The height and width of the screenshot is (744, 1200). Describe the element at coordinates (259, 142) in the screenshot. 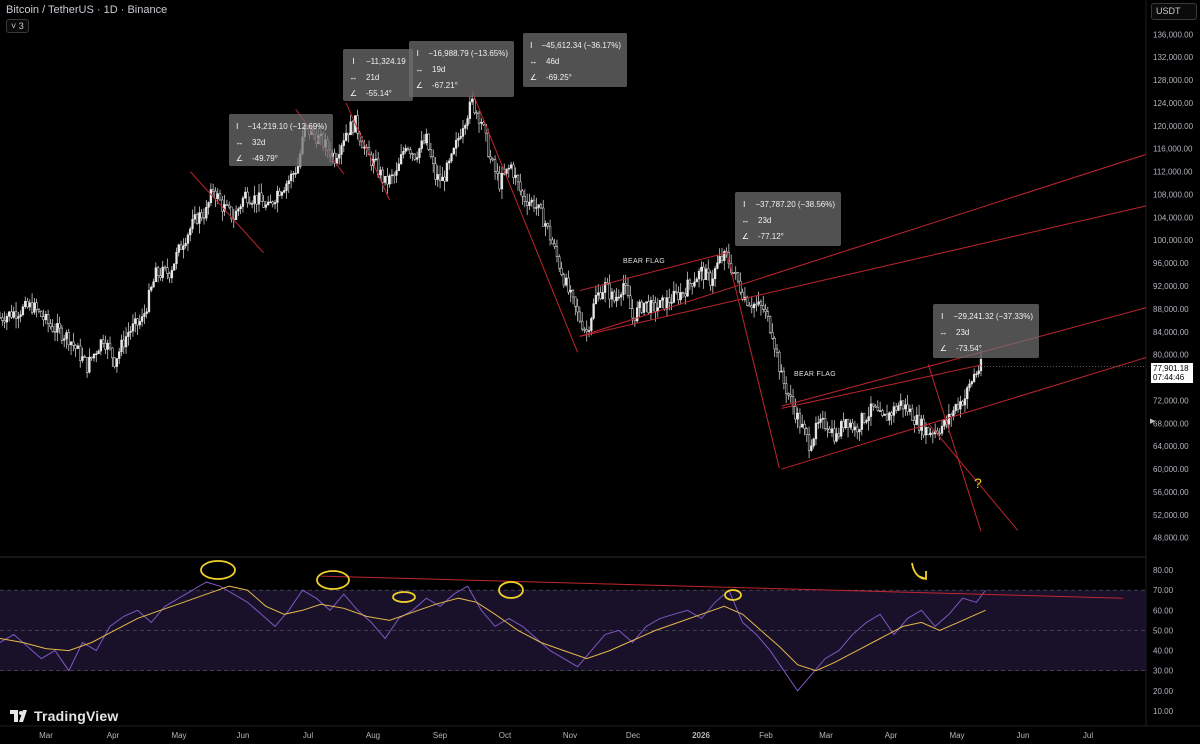

I see `measure-duration: 32d` at that location.